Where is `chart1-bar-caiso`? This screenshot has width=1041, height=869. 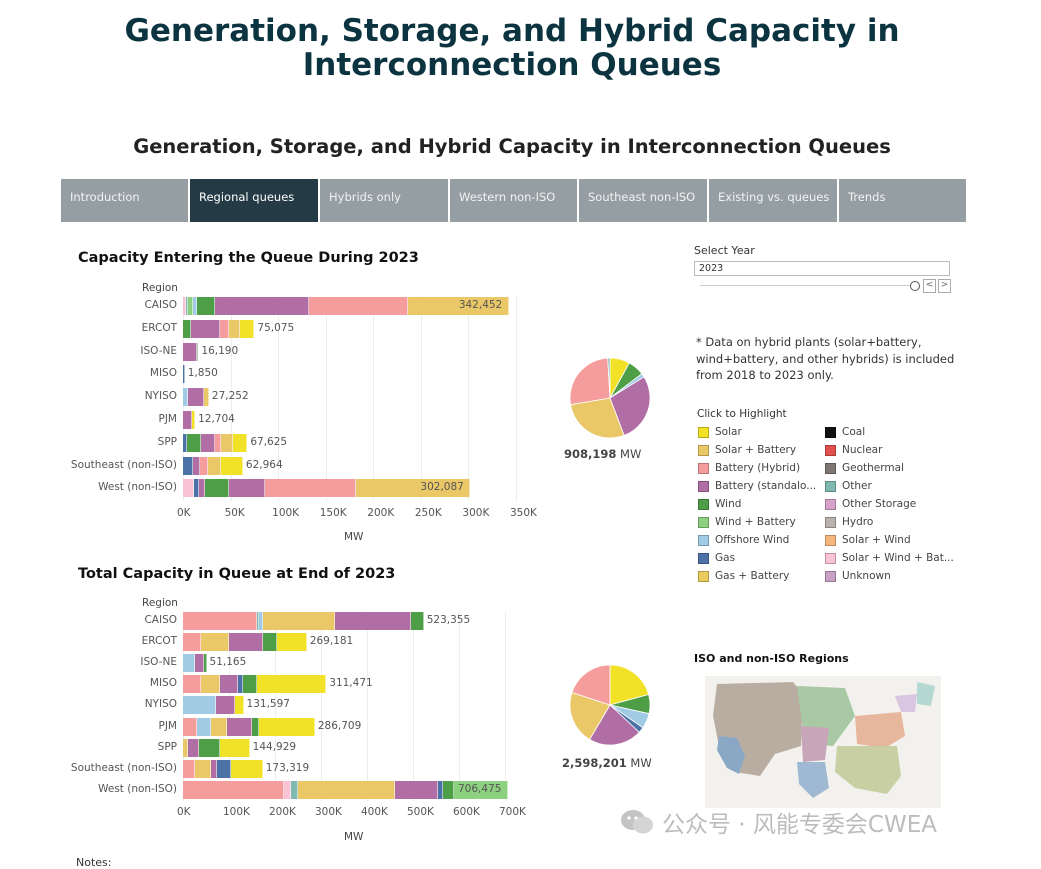
chart1-bar-caiso is located at coordinates (346, 306).